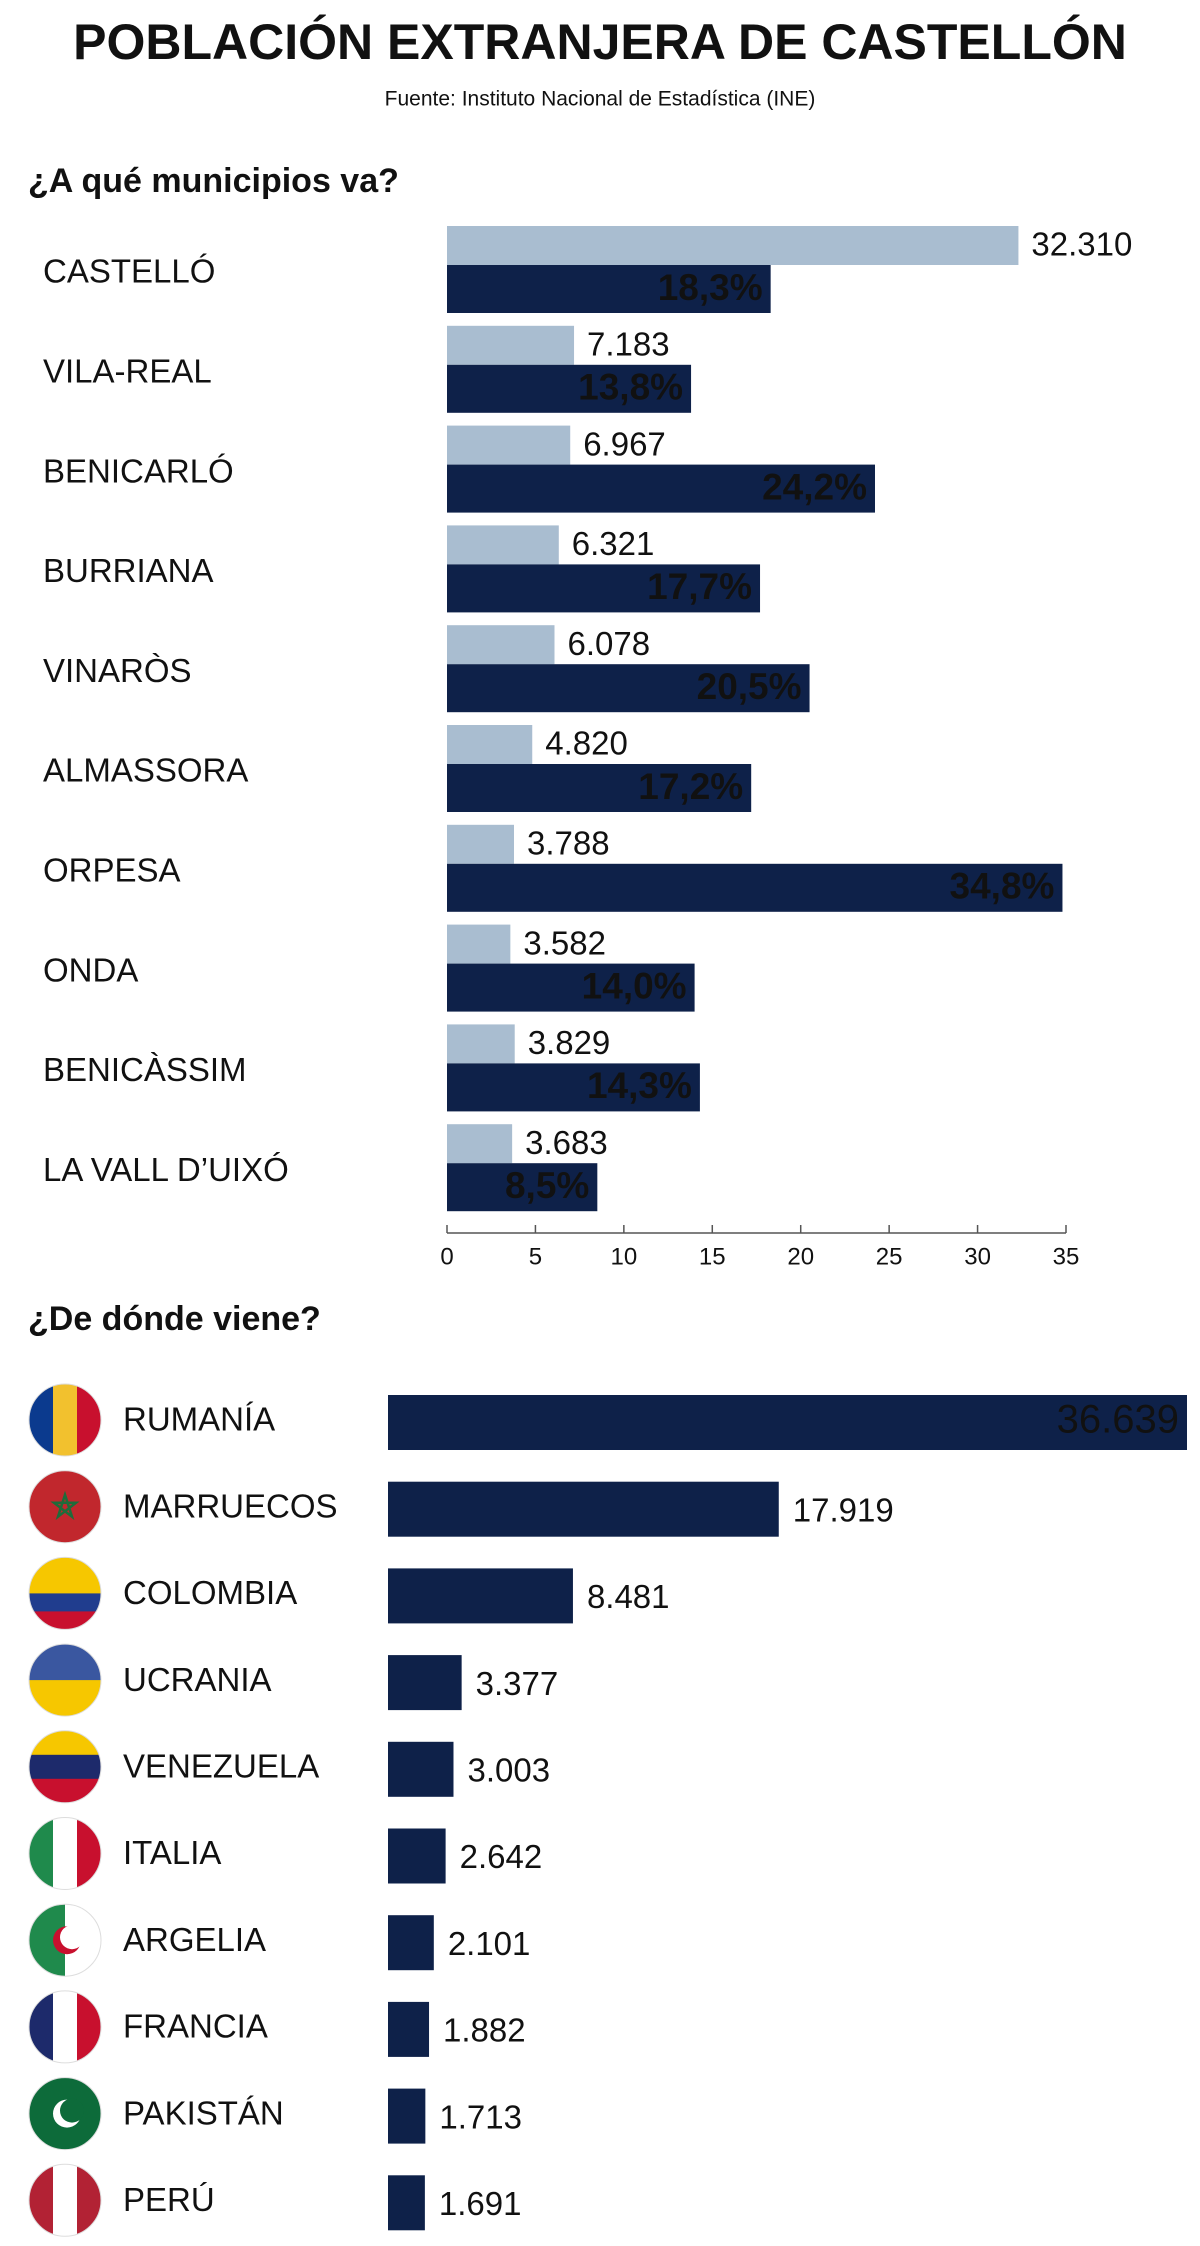 This screenshot has width=1200, height=2246. Describe the element at coordinates (128, 570) in the screenshot. I see `category-label: BURRIANA` at that location.